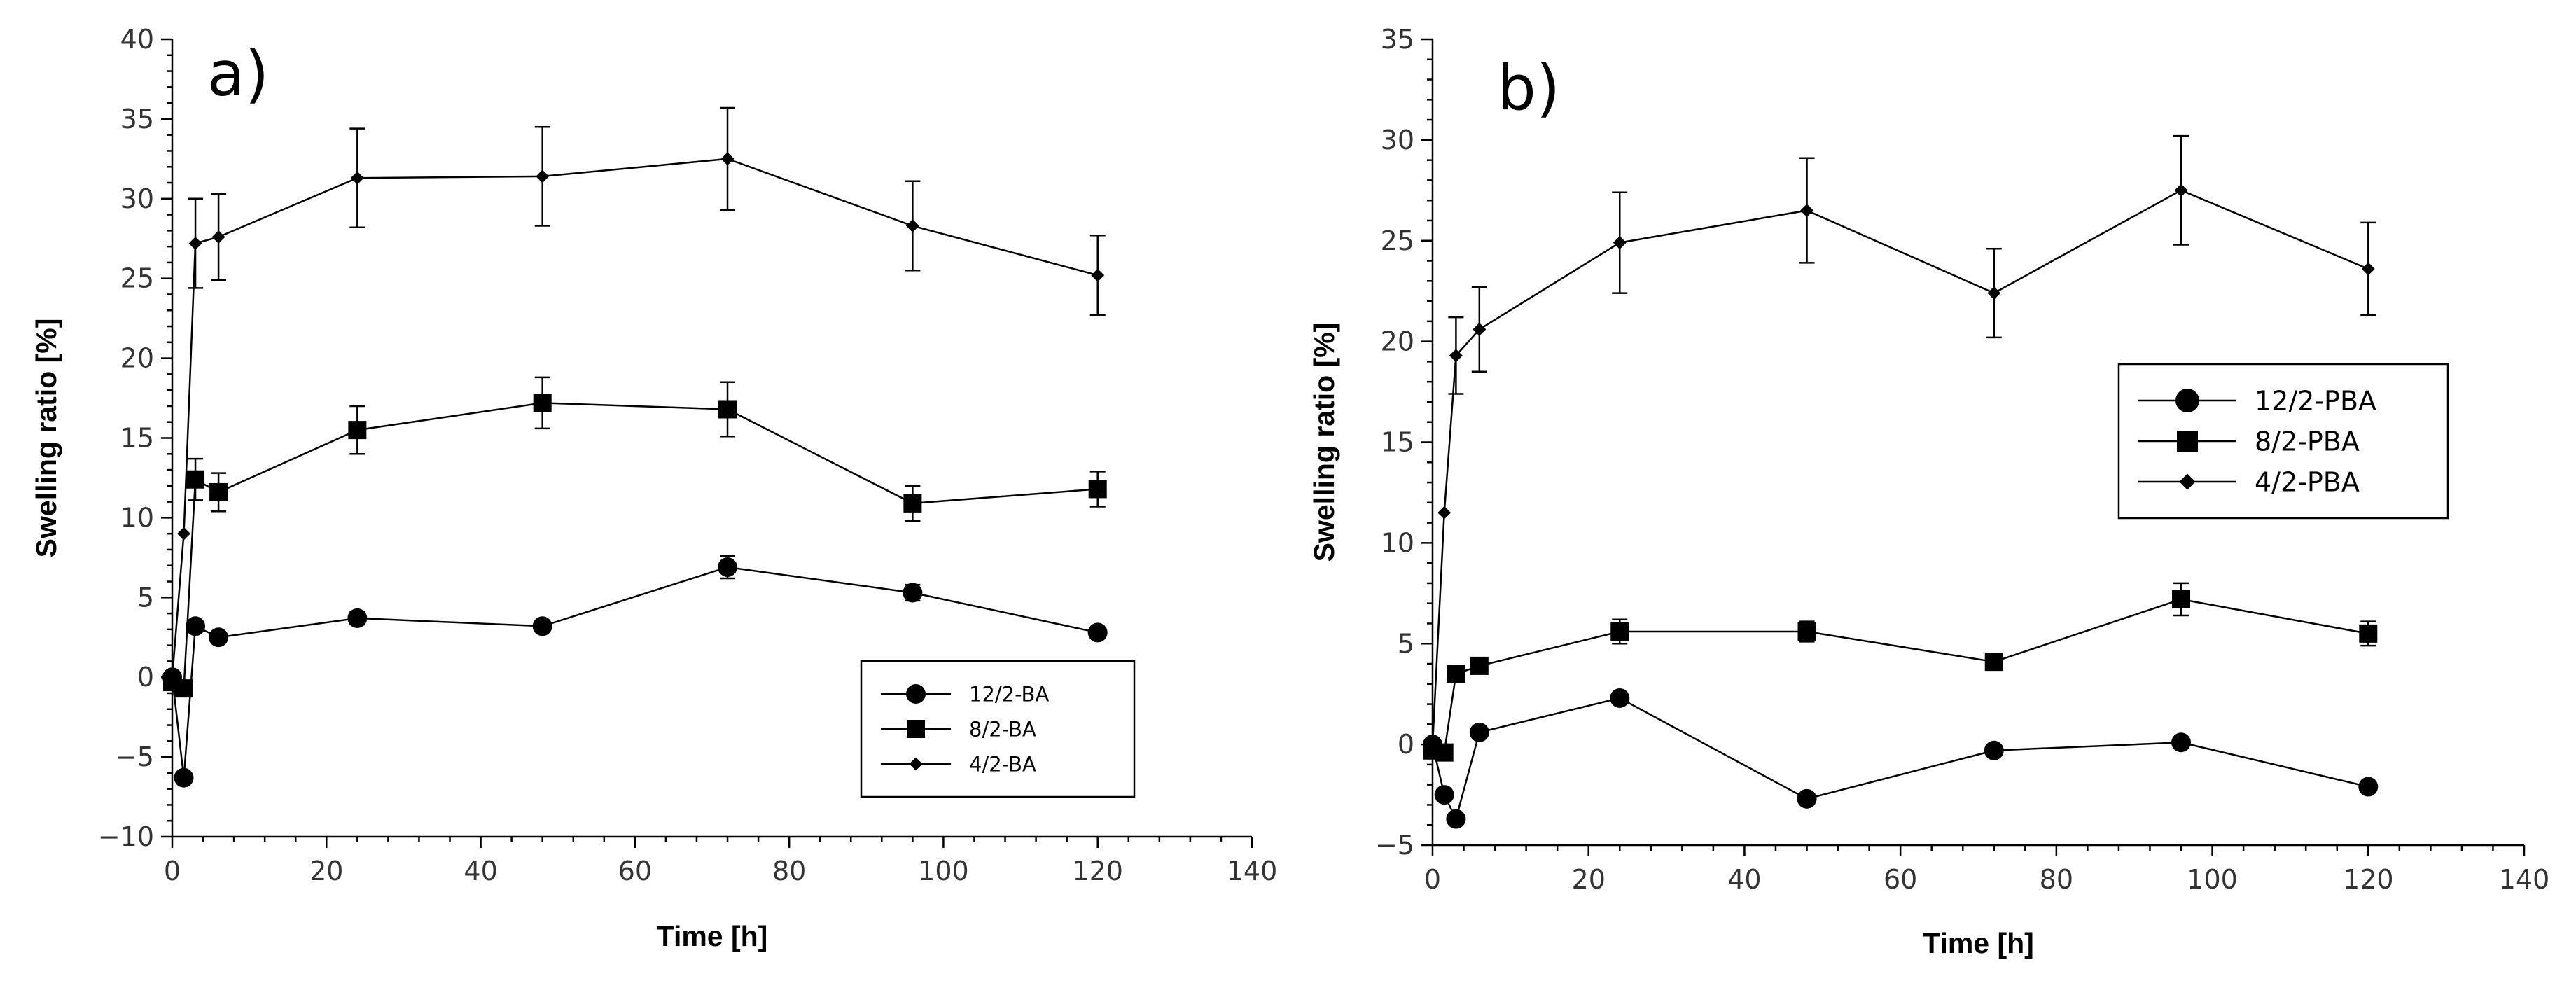  I want to click on panel-label: a), so click(238, 74).